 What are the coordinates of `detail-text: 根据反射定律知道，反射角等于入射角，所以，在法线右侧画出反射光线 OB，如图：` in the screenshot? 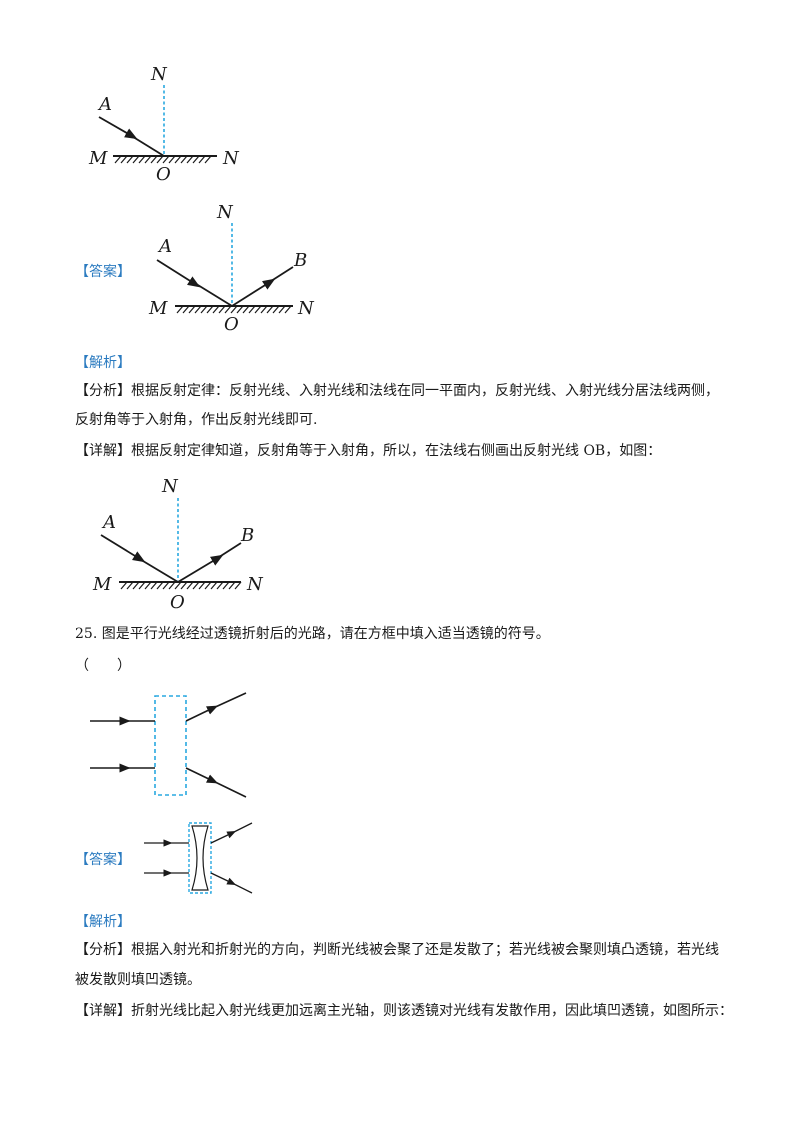 It's located at (396, 451).